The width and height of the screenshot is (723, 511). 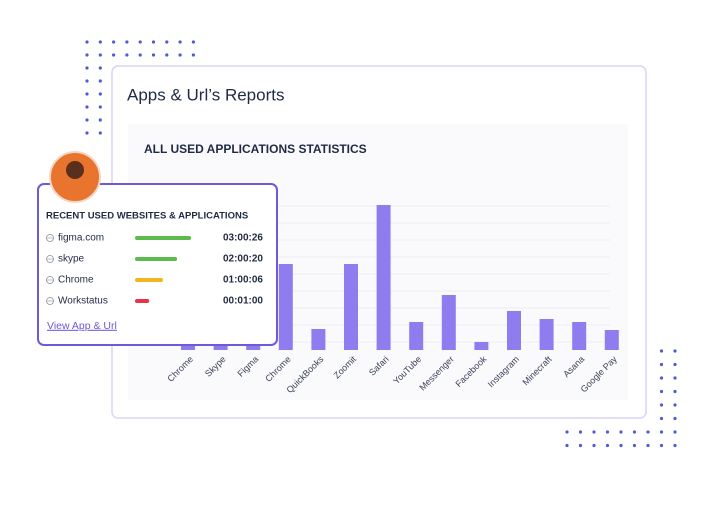 What do you see at coordinates (75, 170) in the screenshot?
I see `avatar-face` at bounding box center [75, 170].